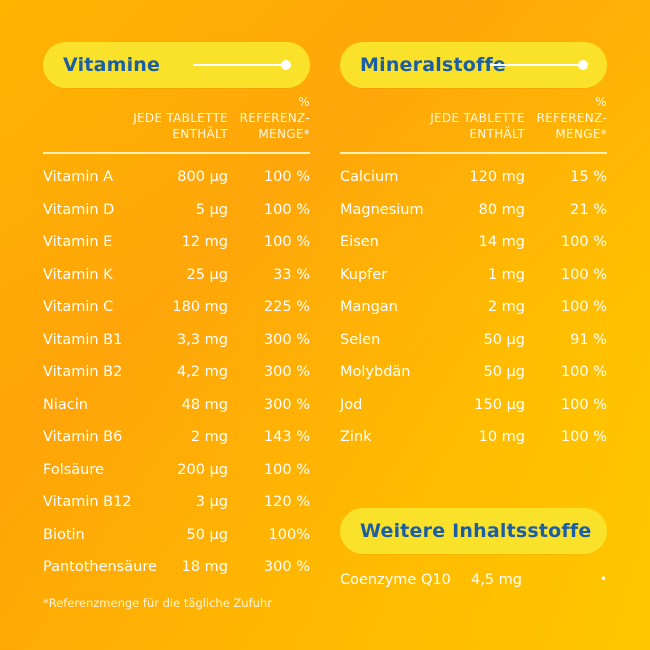 This screenshot has width=650, height=650. Describe the element at coordinates (83, 372) in the screenshot. I see `nutrient-name: Vitamin B2` at that location.